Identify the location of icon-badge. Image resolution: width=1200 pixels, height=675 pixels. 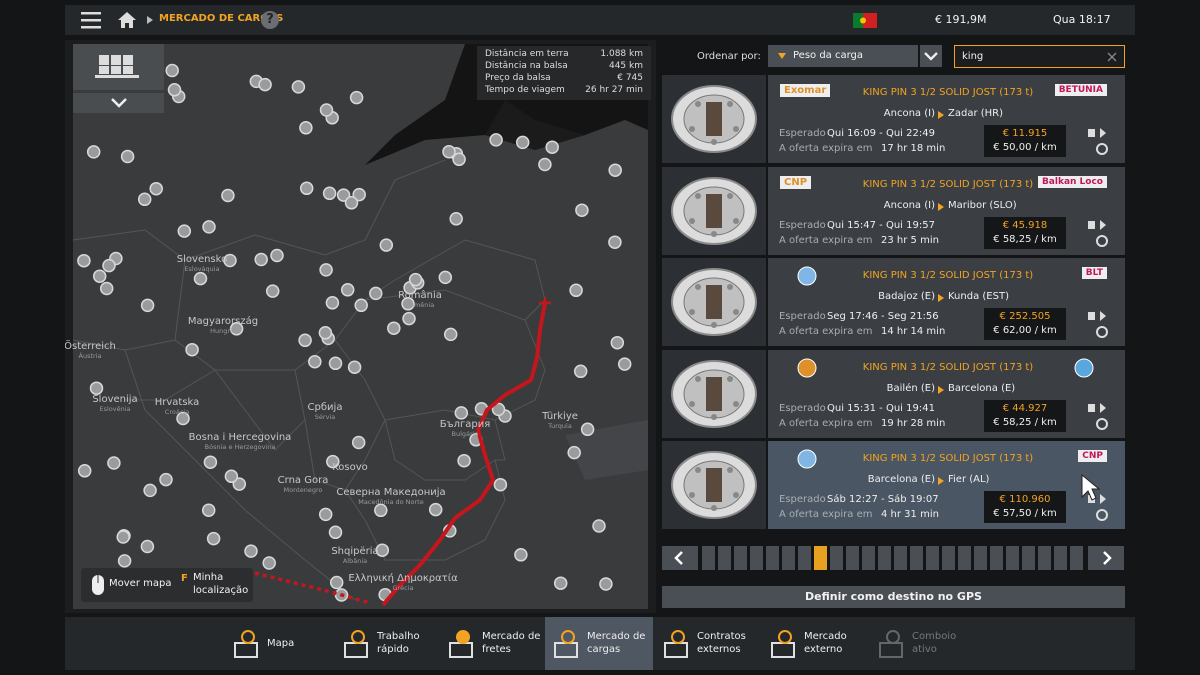
(678, 637).